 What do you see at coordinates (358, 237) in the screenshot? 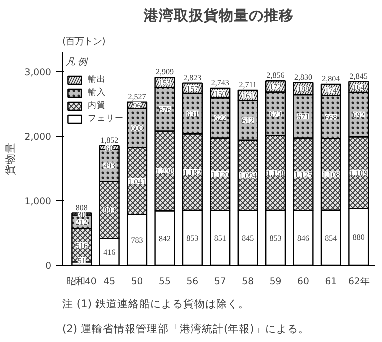
I see `data-label: 880` at bounding box center [358, 237].